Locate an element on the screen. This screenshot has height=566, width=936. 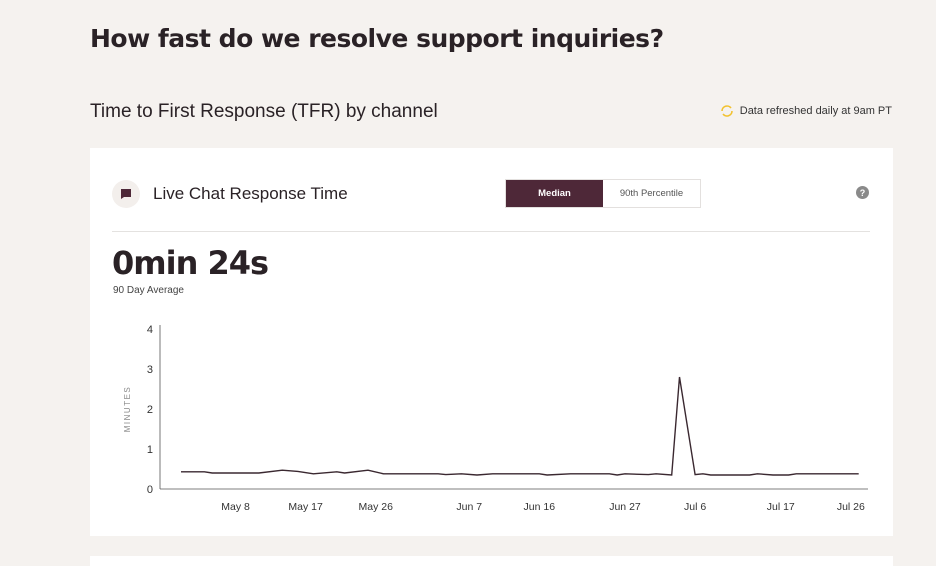
metric-toggle: Median 90th Percentile is located at coordinates (603, 193).